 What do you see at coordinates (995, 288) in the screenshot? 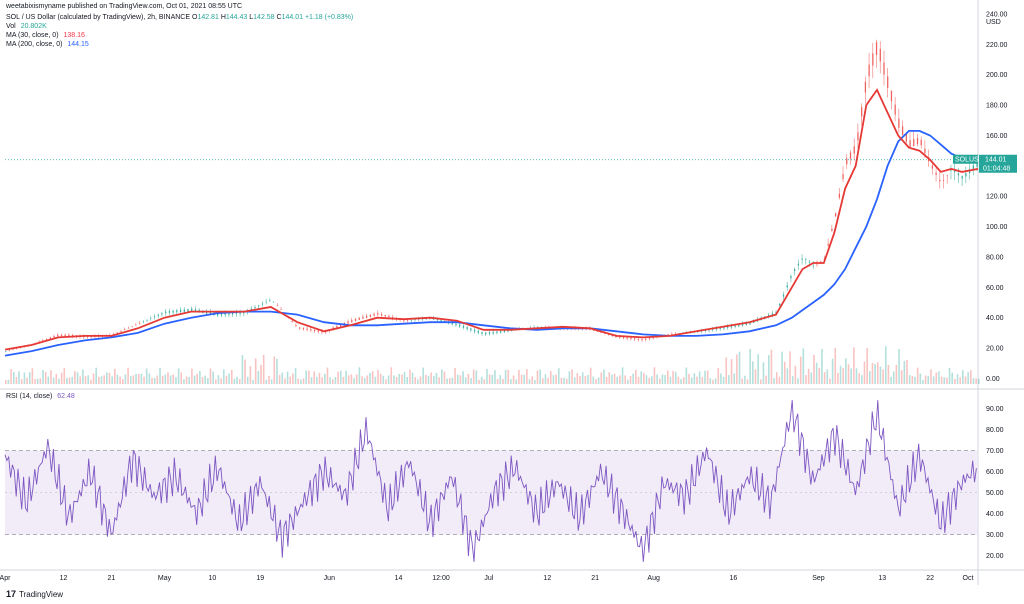
I see `price-tick-label: 60.00` at bounding box center [995, 288].